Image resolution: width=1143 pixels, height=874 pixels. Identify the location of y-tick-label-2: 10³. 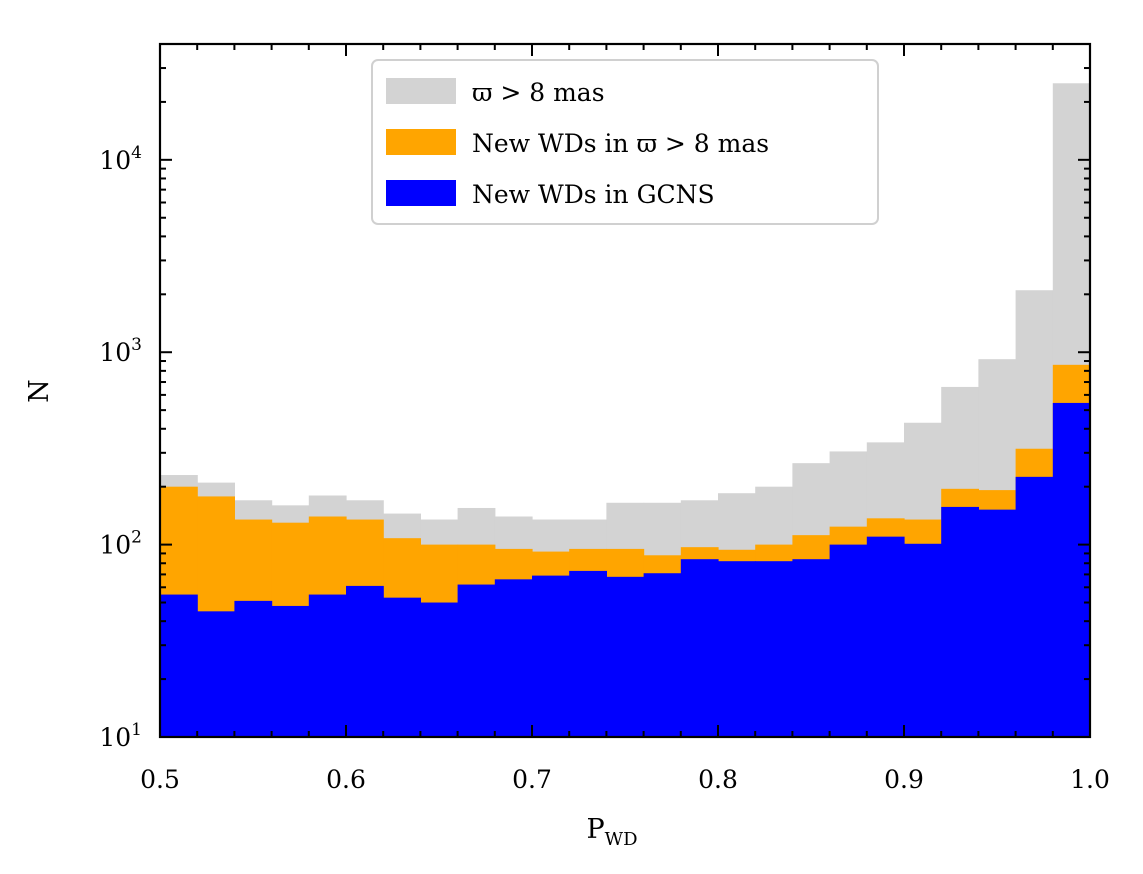
(120, 351).